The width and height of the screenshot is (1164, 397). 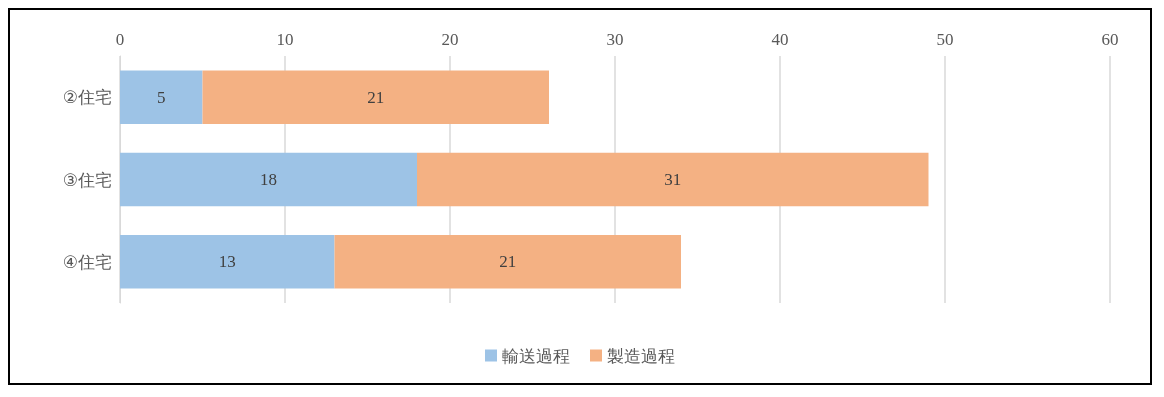 What do you see at coordinates (87, 261) in the screenshot?
I see `y-tick-label: ④住宅` at bounding box center [87, 261].